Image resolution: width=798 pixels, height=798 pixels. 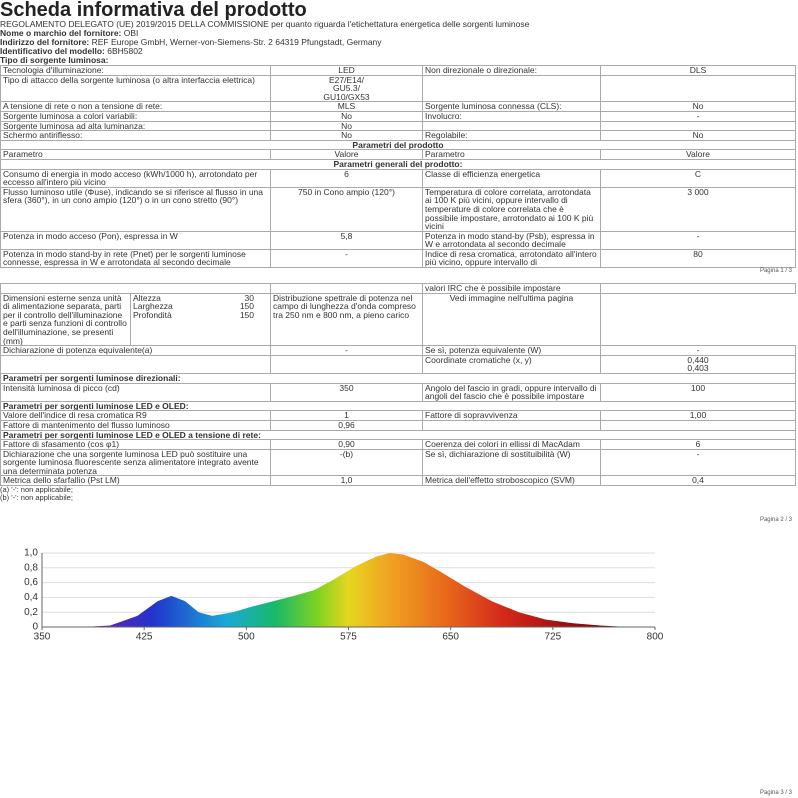 I want to click on section-title: Parametri generali del prodotto:, so click(x=398, y=164).